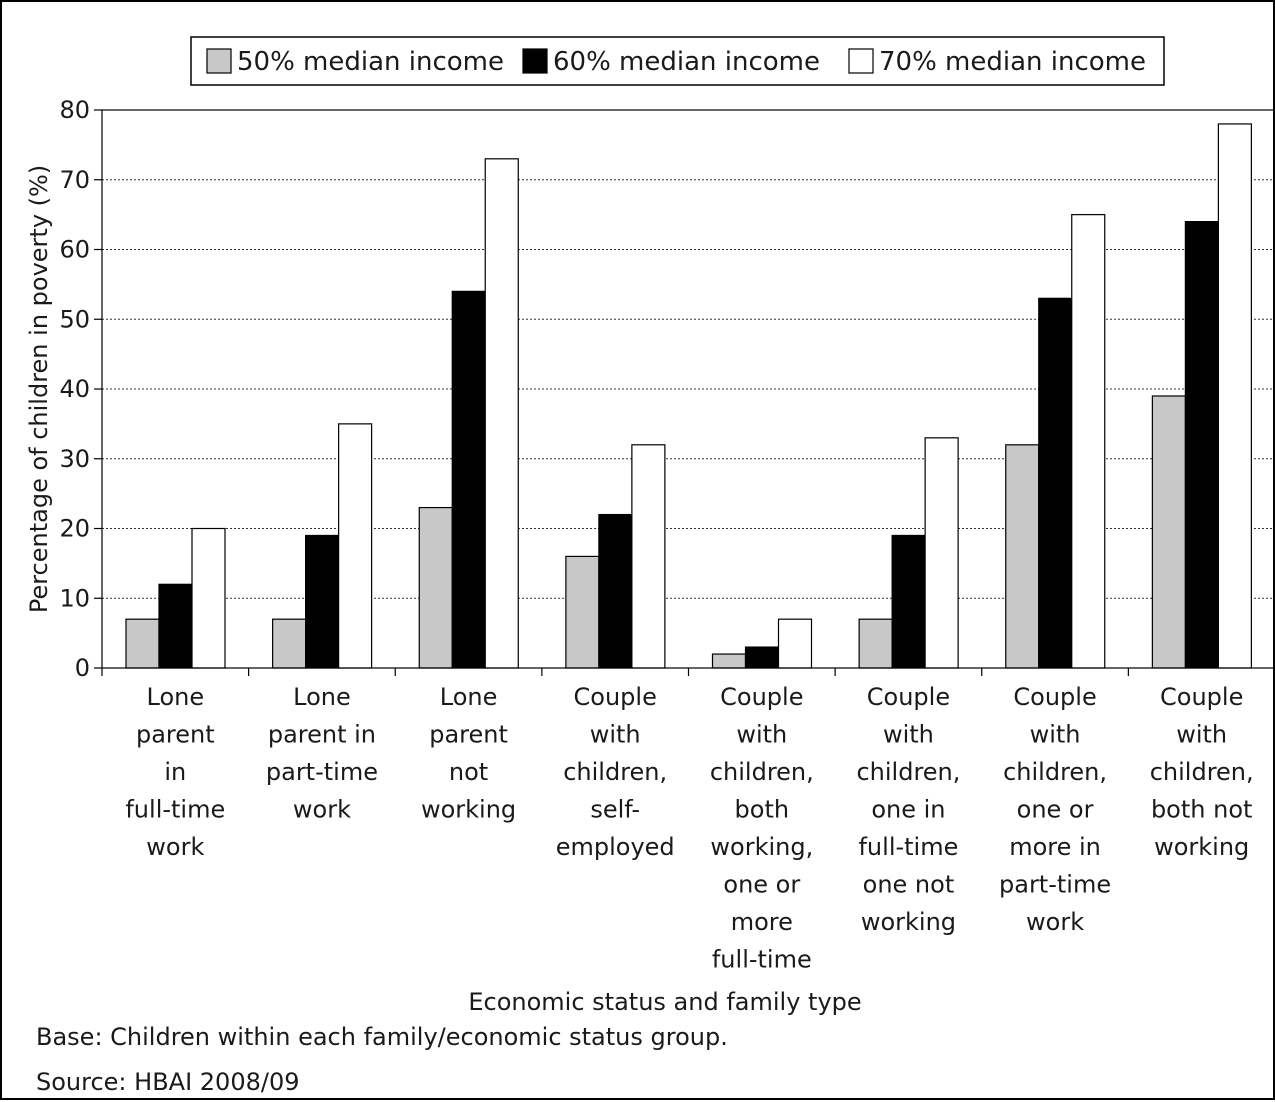 This screenshot has height=1102, width=1275. I want to click on x-tick-label: Lone parent in full-time work, so click(175, 772).